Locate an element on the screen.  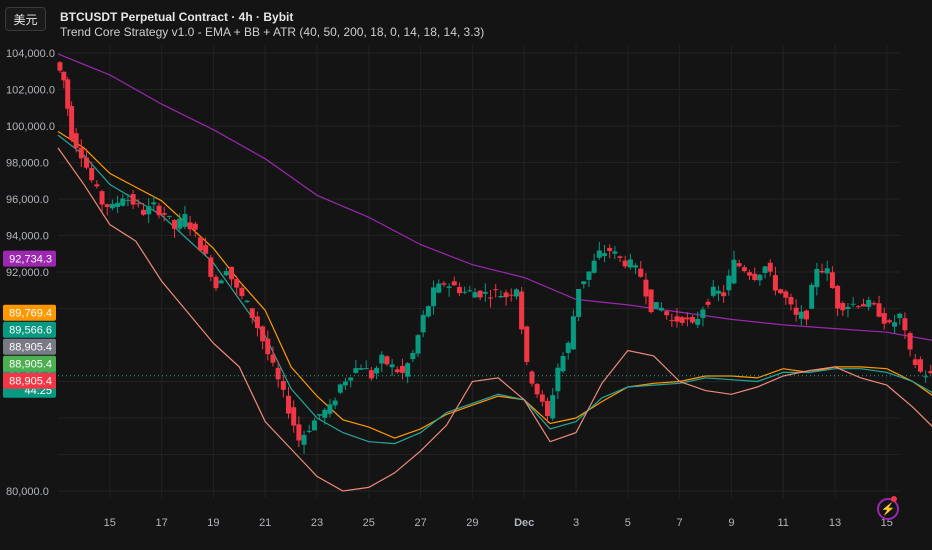
y-tick-label: 92,000.0 is located at coordinates (27, 273).